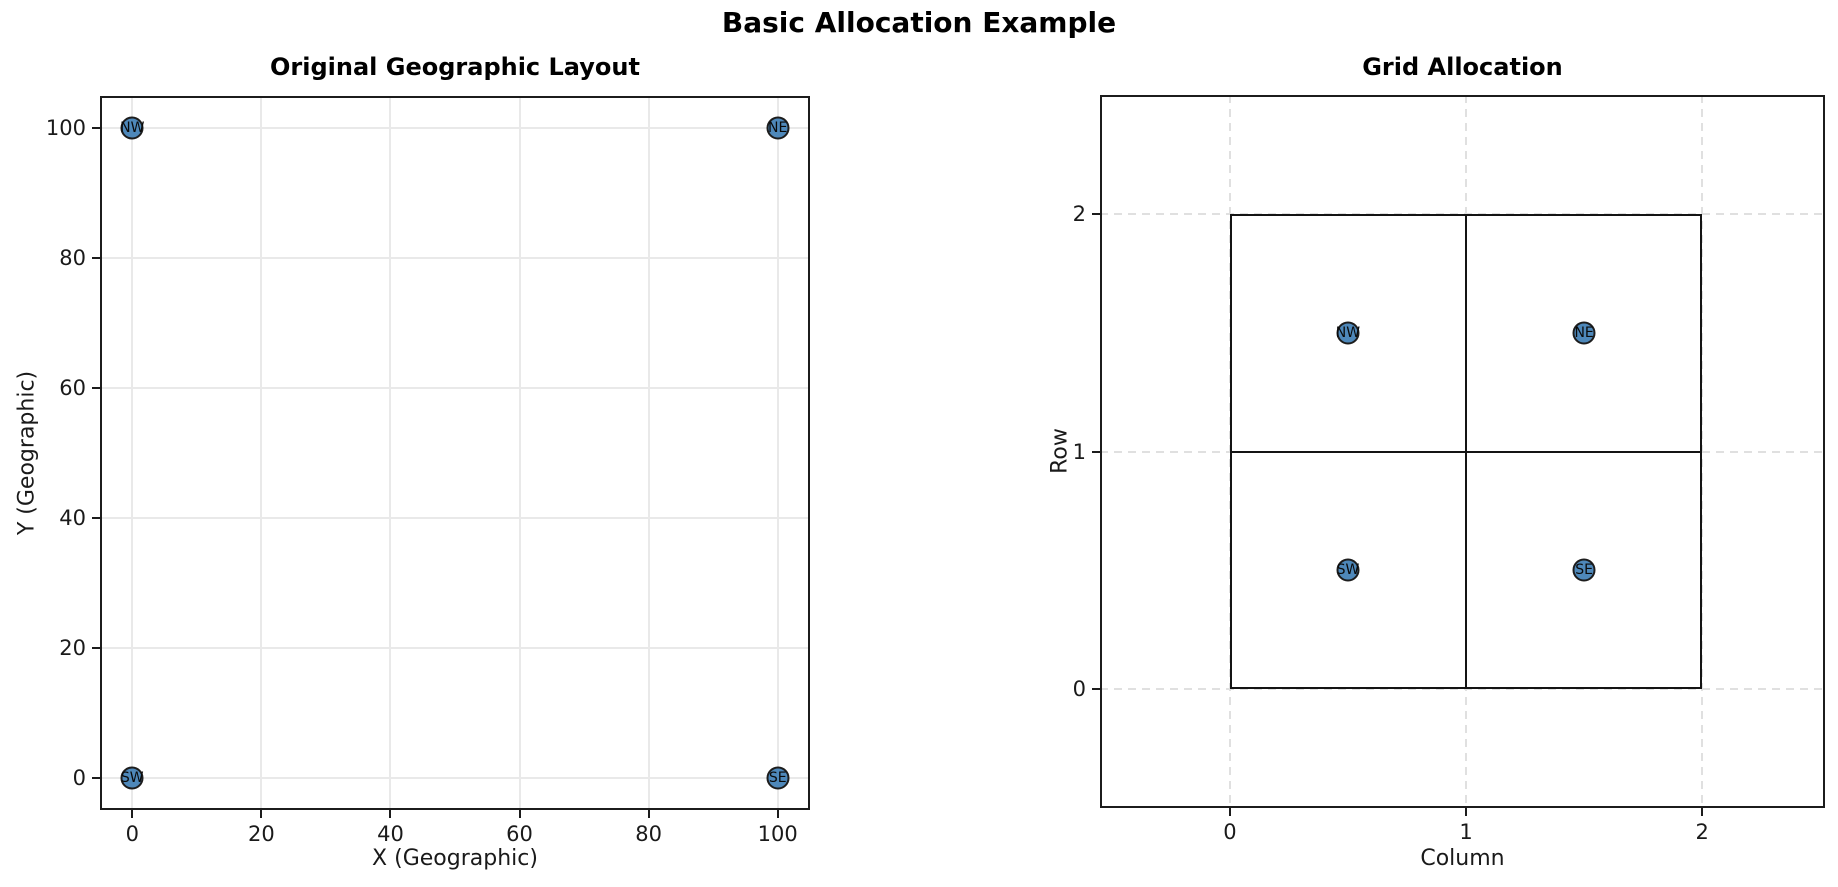 This screenshot has height=887, width=1838. Describe the element at coordinates (777, 834) in the screenshot. I see `x-tick-label: 100` at that location.